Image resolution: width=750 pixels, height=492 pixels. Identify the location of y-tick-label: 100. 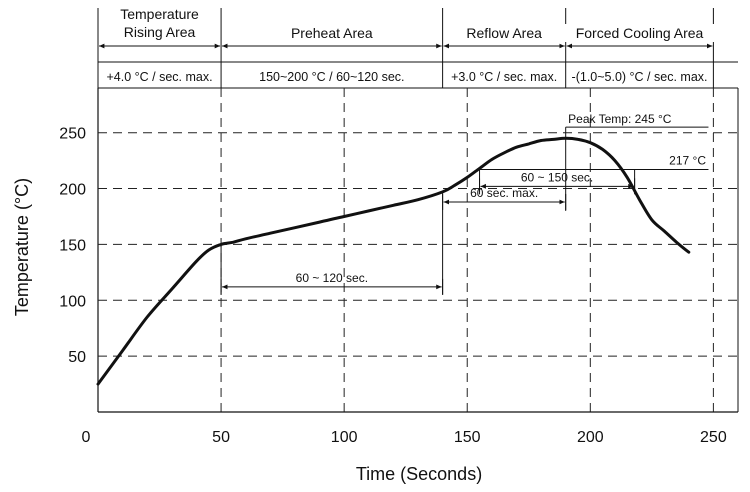
(72, 301).